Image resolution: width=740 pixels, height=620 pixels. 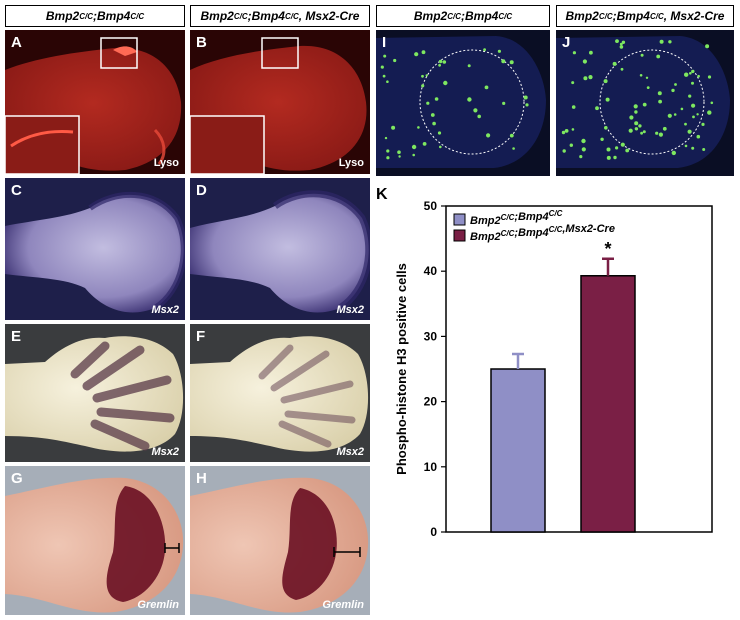 I want to click on panel-label: G, so click(x=17, y=478).